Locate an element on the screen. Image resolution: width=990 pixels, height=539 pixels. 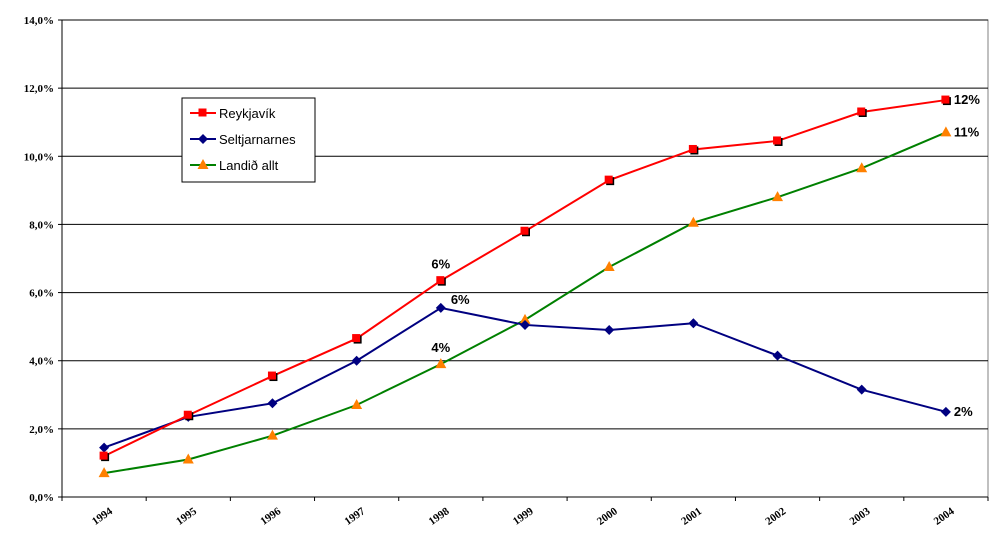
y-tick-label: 10,0% is located at coordinates (39, 157).